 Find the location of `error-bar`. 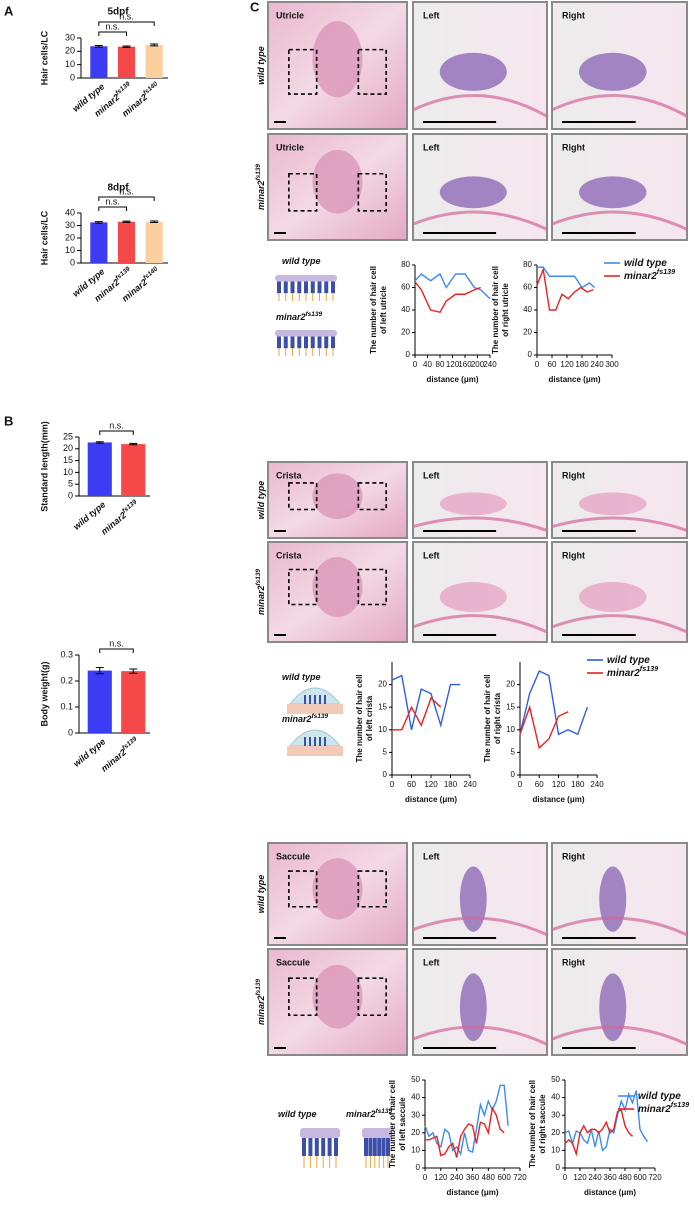

error-bar is located at coordinates (154, 221).